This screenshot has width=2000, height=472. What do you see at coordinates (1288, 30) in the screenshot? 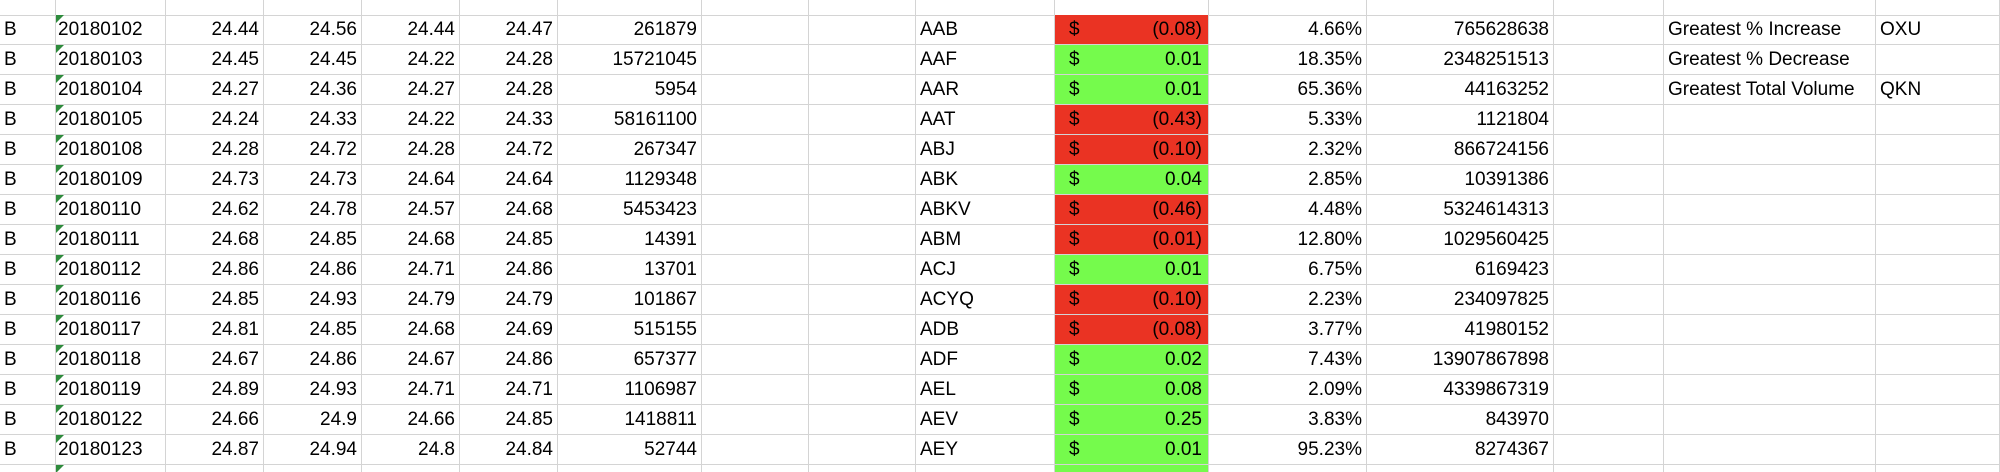
I see `percent-change-cell: 4.66%` at bounding box center [1288, 30].